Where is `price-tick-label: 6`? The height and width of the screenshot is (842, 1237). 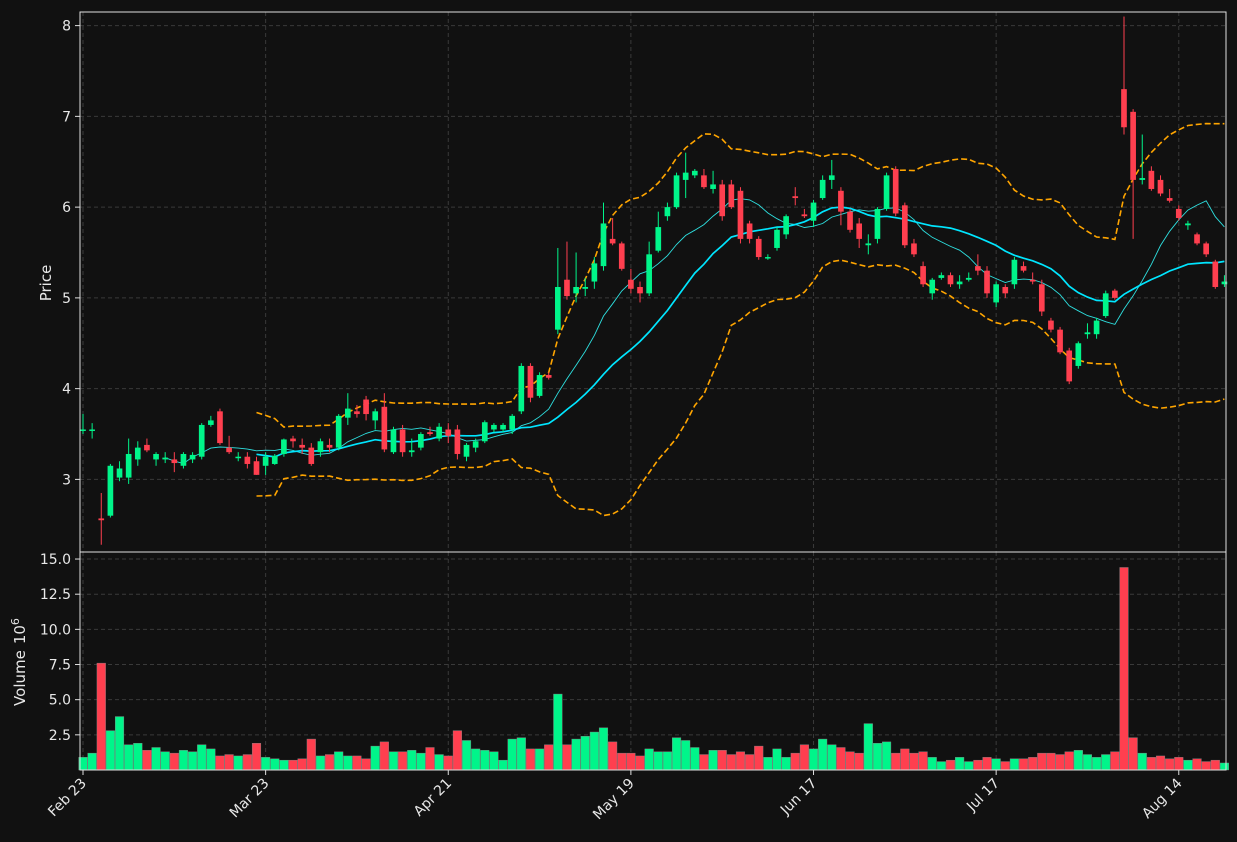 price-tick-label: 6 is located at coordinates (66, 208).